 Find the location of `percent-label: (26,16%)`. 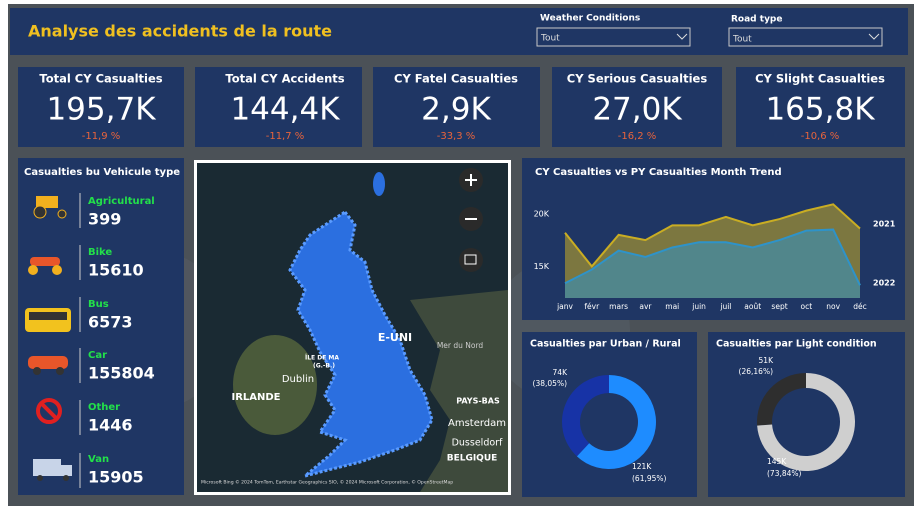

percent-label: (26,16%) is located at coordinates (756, 371).